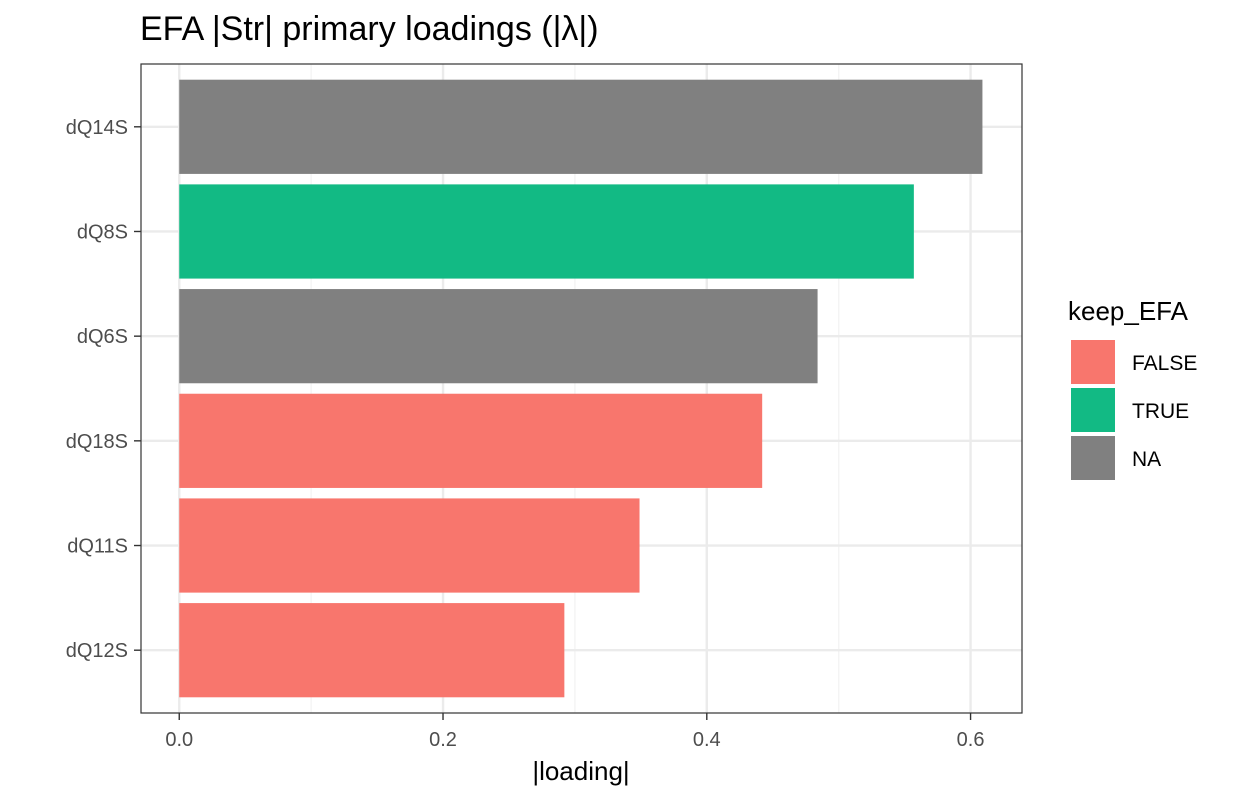  What do you see at coordinates (580, 771) in the screenshot?
I see `x-axis-title: |loading|` at bounding box center [580, 771].